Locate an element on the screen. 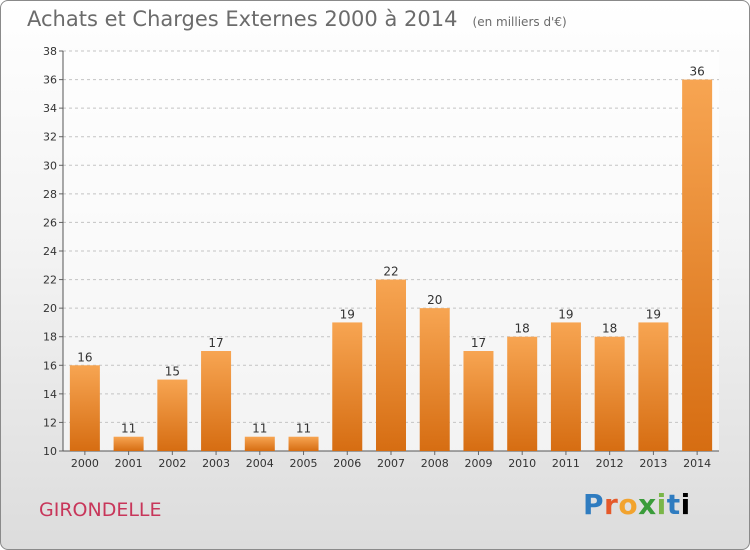  y-tick-label: 34 is located at coordinates (50, 108).